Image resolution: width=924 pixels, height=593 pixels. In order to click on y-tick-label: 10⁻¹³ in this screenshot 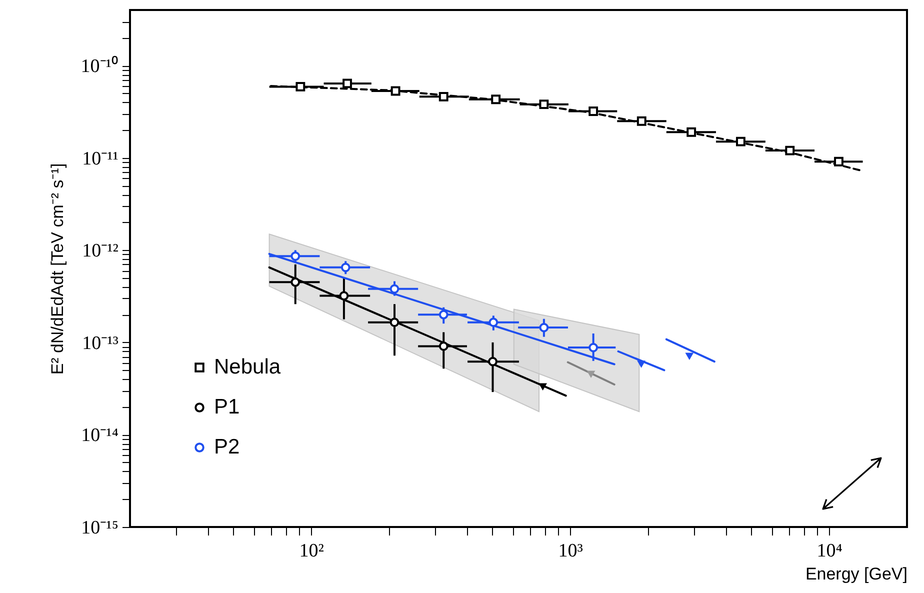, I will do `click(100, 343)`.